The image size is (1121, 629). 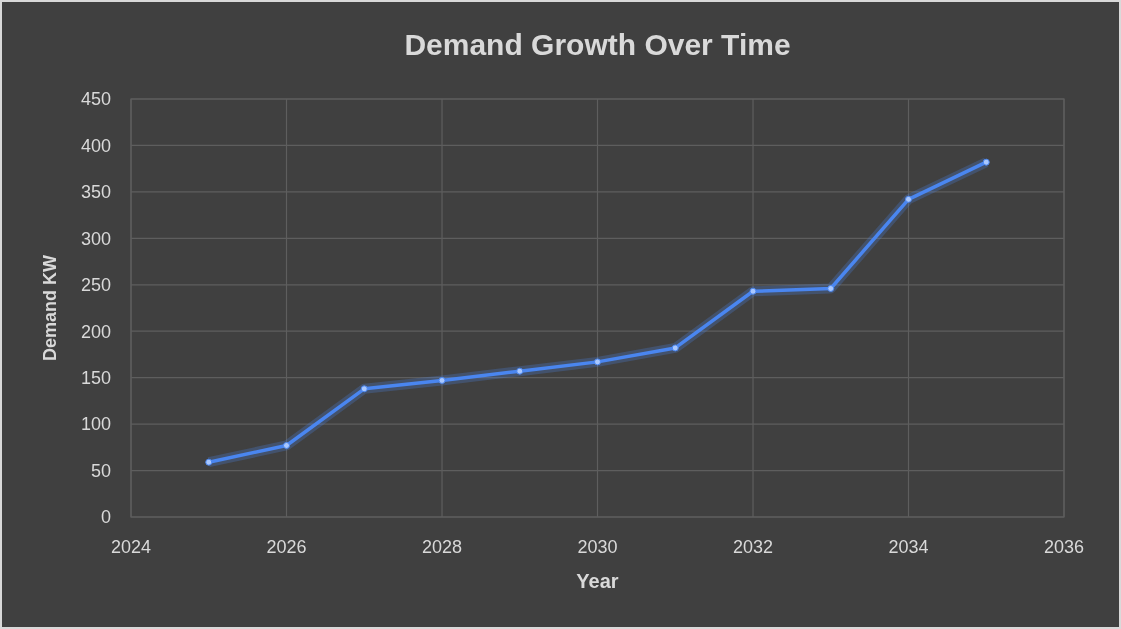 I want to click on chart-title: Demand Growth Over Time, so click(x=597, y=44).